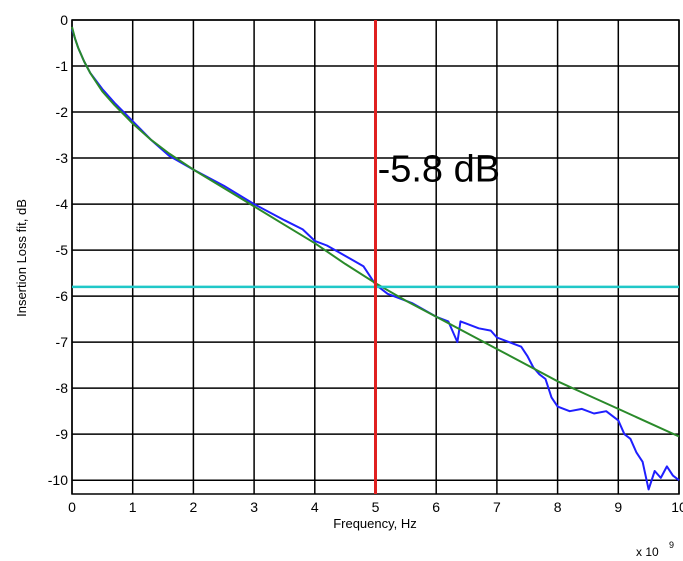 The height and width of the screenshot is (561, 683). What do you see at coordinates (254, 507) in the screenshot?
I see `x-tick-label: 3` at bounding box center [254, 507].